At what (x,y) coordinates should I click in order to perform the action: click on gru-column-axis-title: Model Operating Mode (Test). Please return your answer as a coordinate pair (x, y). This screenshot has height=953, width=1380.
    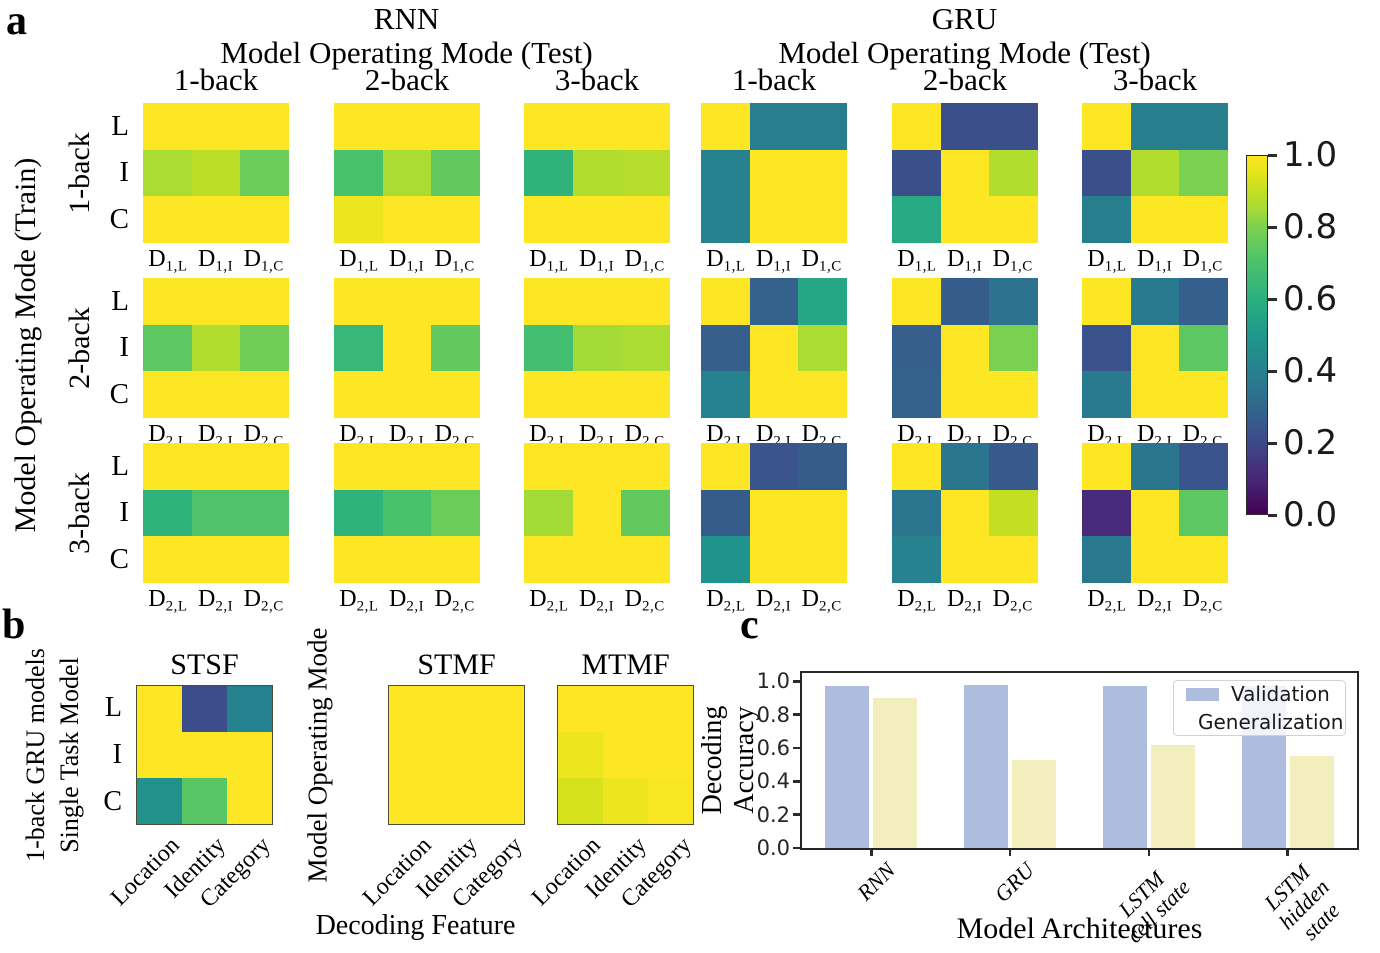
    Looking at the image, I should click on (964, 52).